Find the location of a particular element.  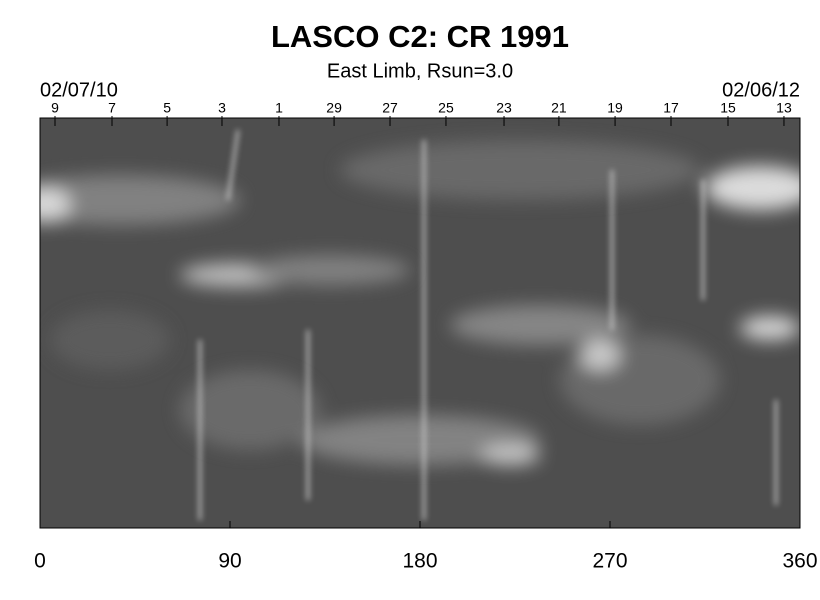

end-date: 02/06/12 is located at coordinates (761, 90).